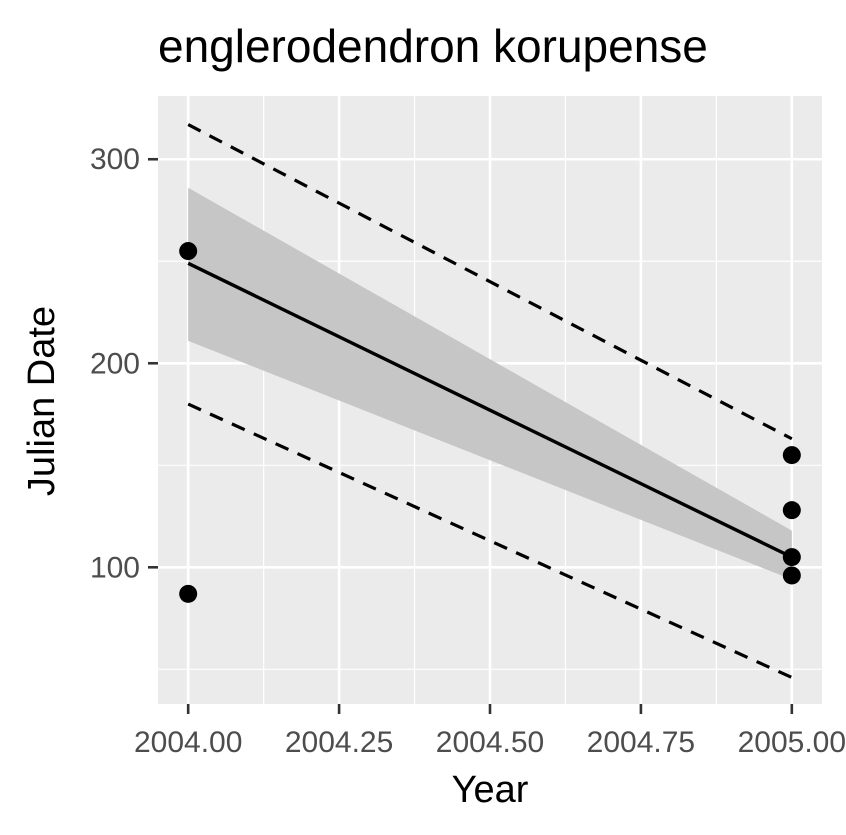 This screenshot has width=846, height=835. Describe the element at coordinates (188, 742) in the screenshot. I see `x-tick-label: 2004.00` at that location.